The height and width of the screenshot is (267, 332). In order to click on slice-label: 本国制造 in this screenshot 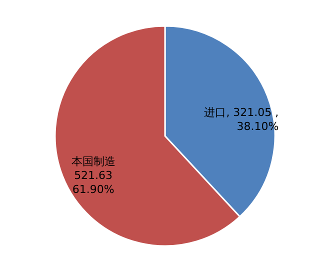, I will do `click(93, 161)`.